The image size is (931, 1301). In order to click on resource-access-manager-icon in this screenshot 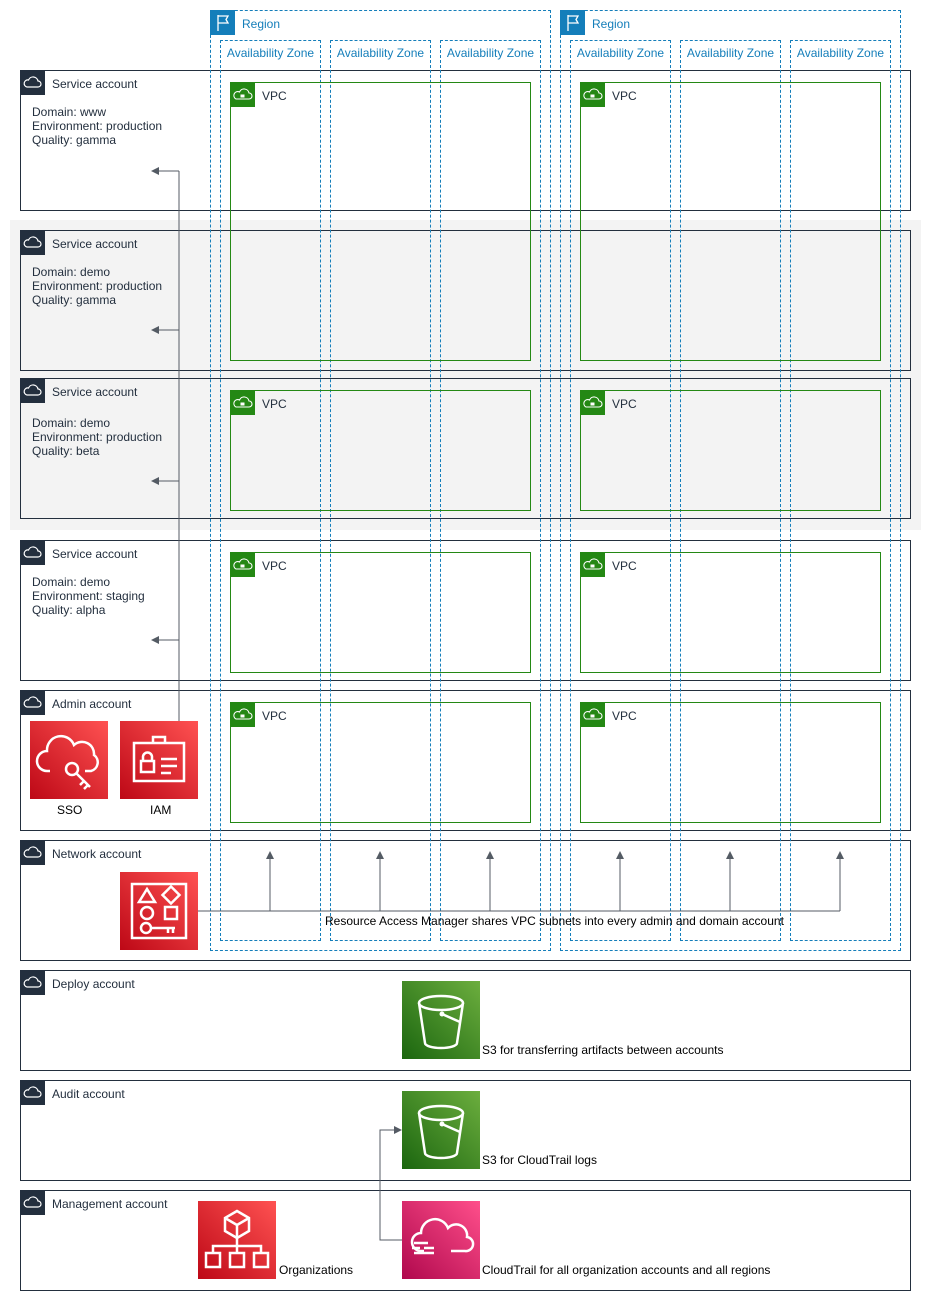, I will do `click(159, 911)`.